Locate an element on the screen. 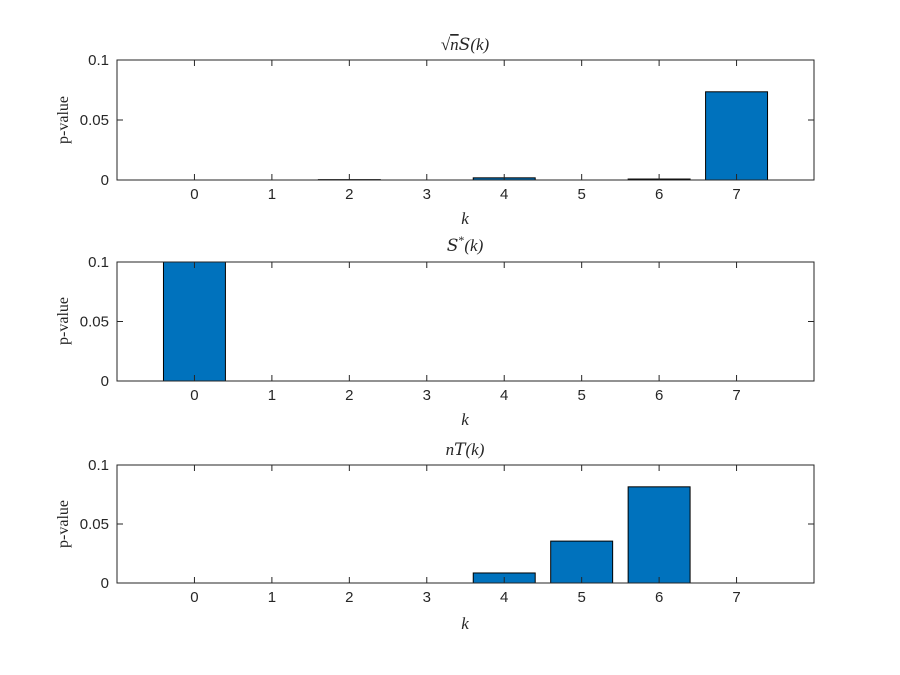  chart-title: nT(k) is located at coordinates (465, 450).